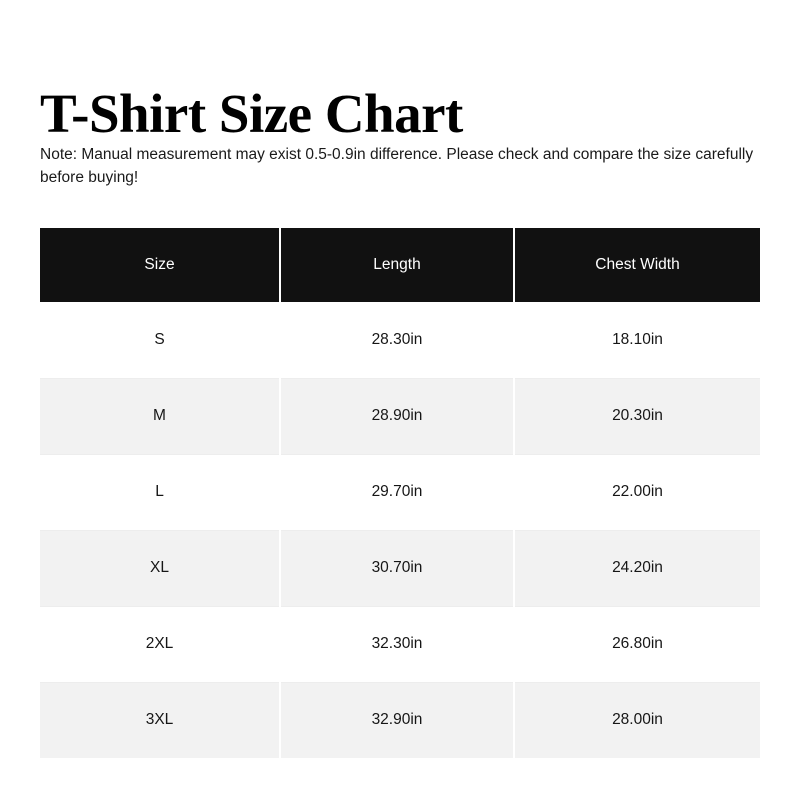  I want to click on table-header: Size Length Chest Width, so click(400, 265).